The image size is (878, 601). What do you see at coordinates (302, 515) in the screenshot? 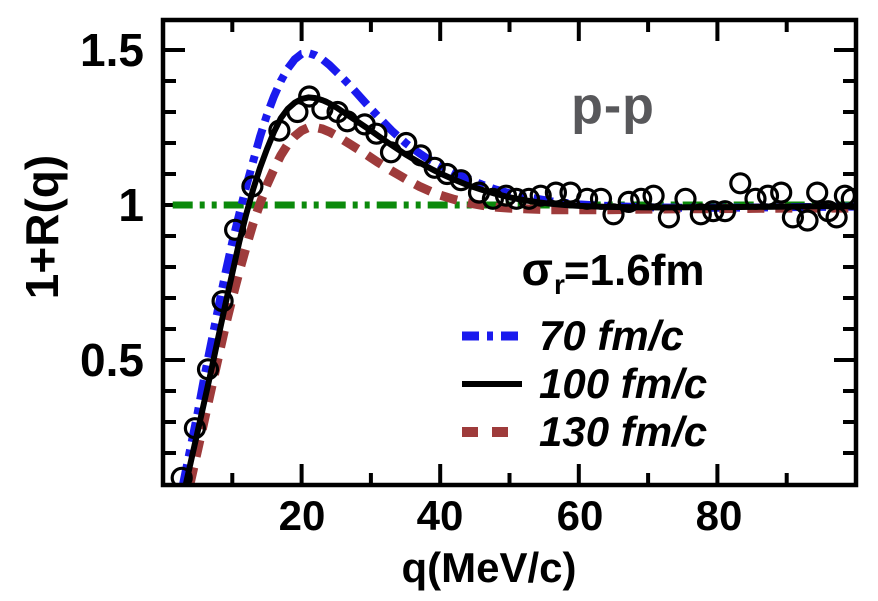
I see `x-tick-label-20: 20` at bounding box center [302, 515].